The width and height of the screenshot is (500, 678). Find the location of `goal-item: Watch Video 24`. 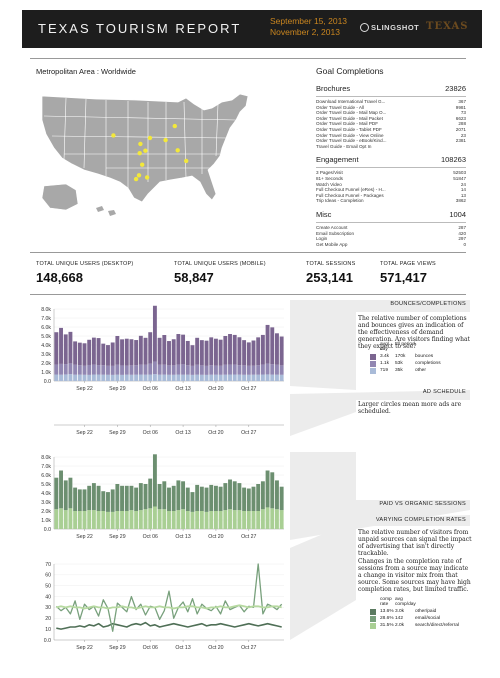

goal-item: Watch Video 24 is located at coordinates (391, 185).